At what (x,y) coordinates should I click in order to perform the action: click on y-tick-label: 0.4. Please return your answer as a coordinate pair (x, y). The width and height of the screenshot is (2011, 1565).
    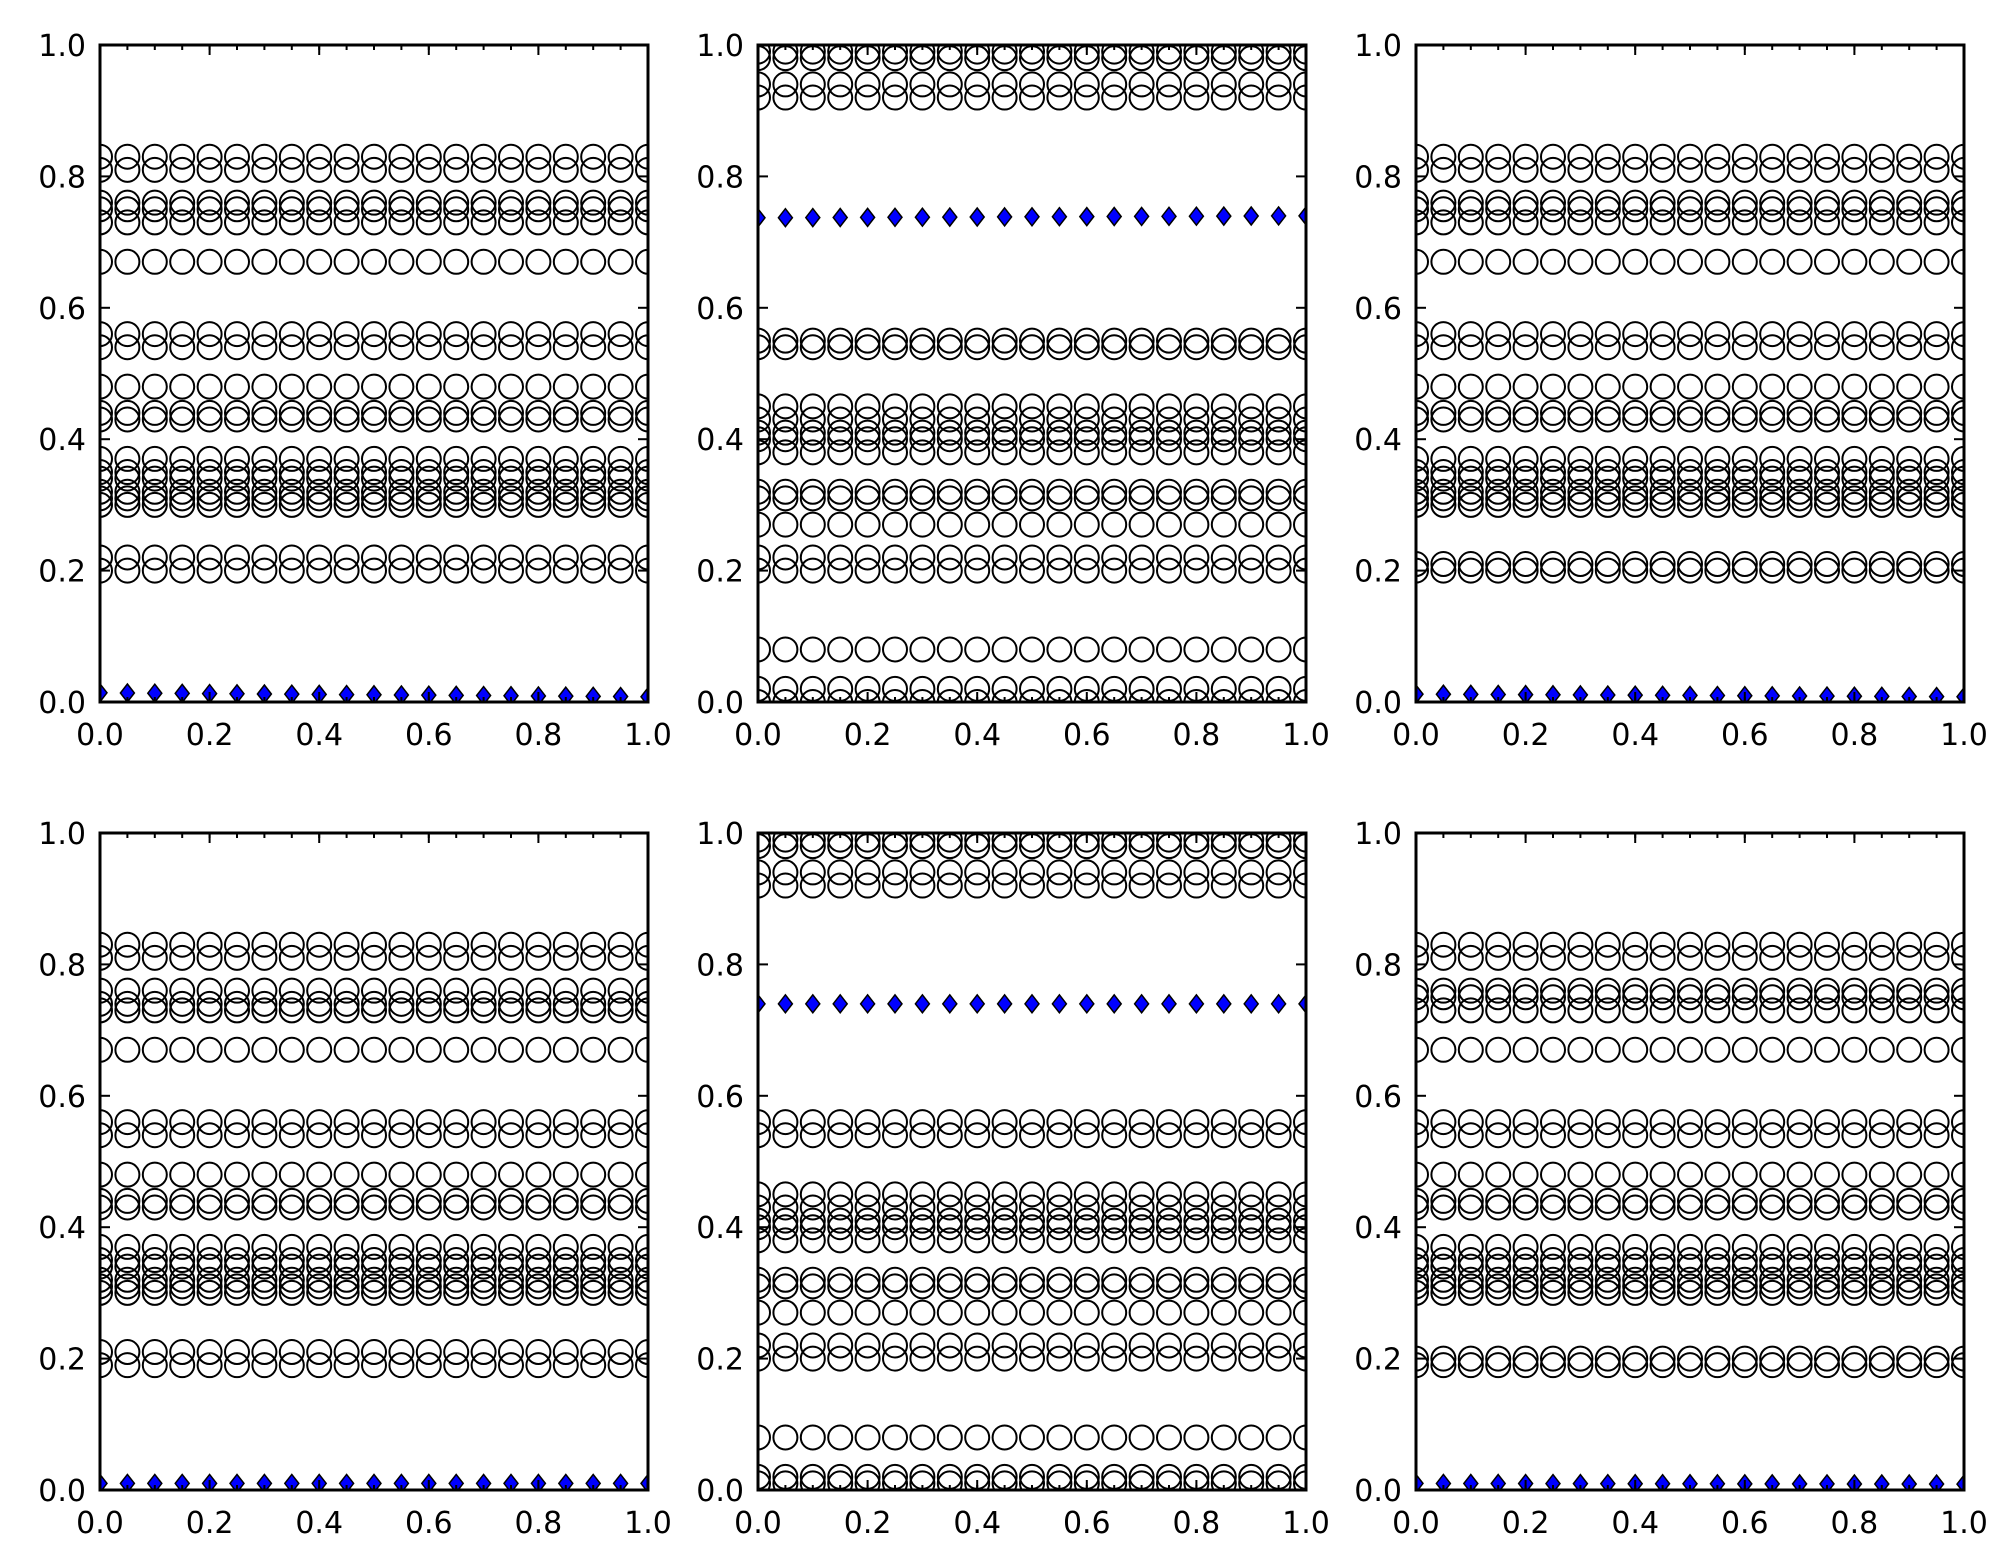
    Looking at the image, I should click on (1378, 440).